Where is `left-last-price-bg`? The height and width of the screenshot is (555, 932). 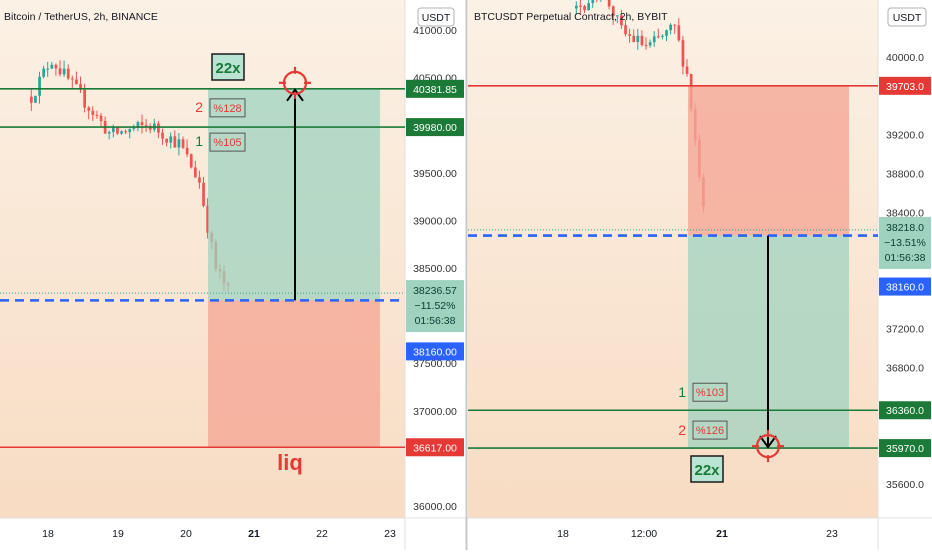
left-last-price-bg is located at coordinates (435, 306).